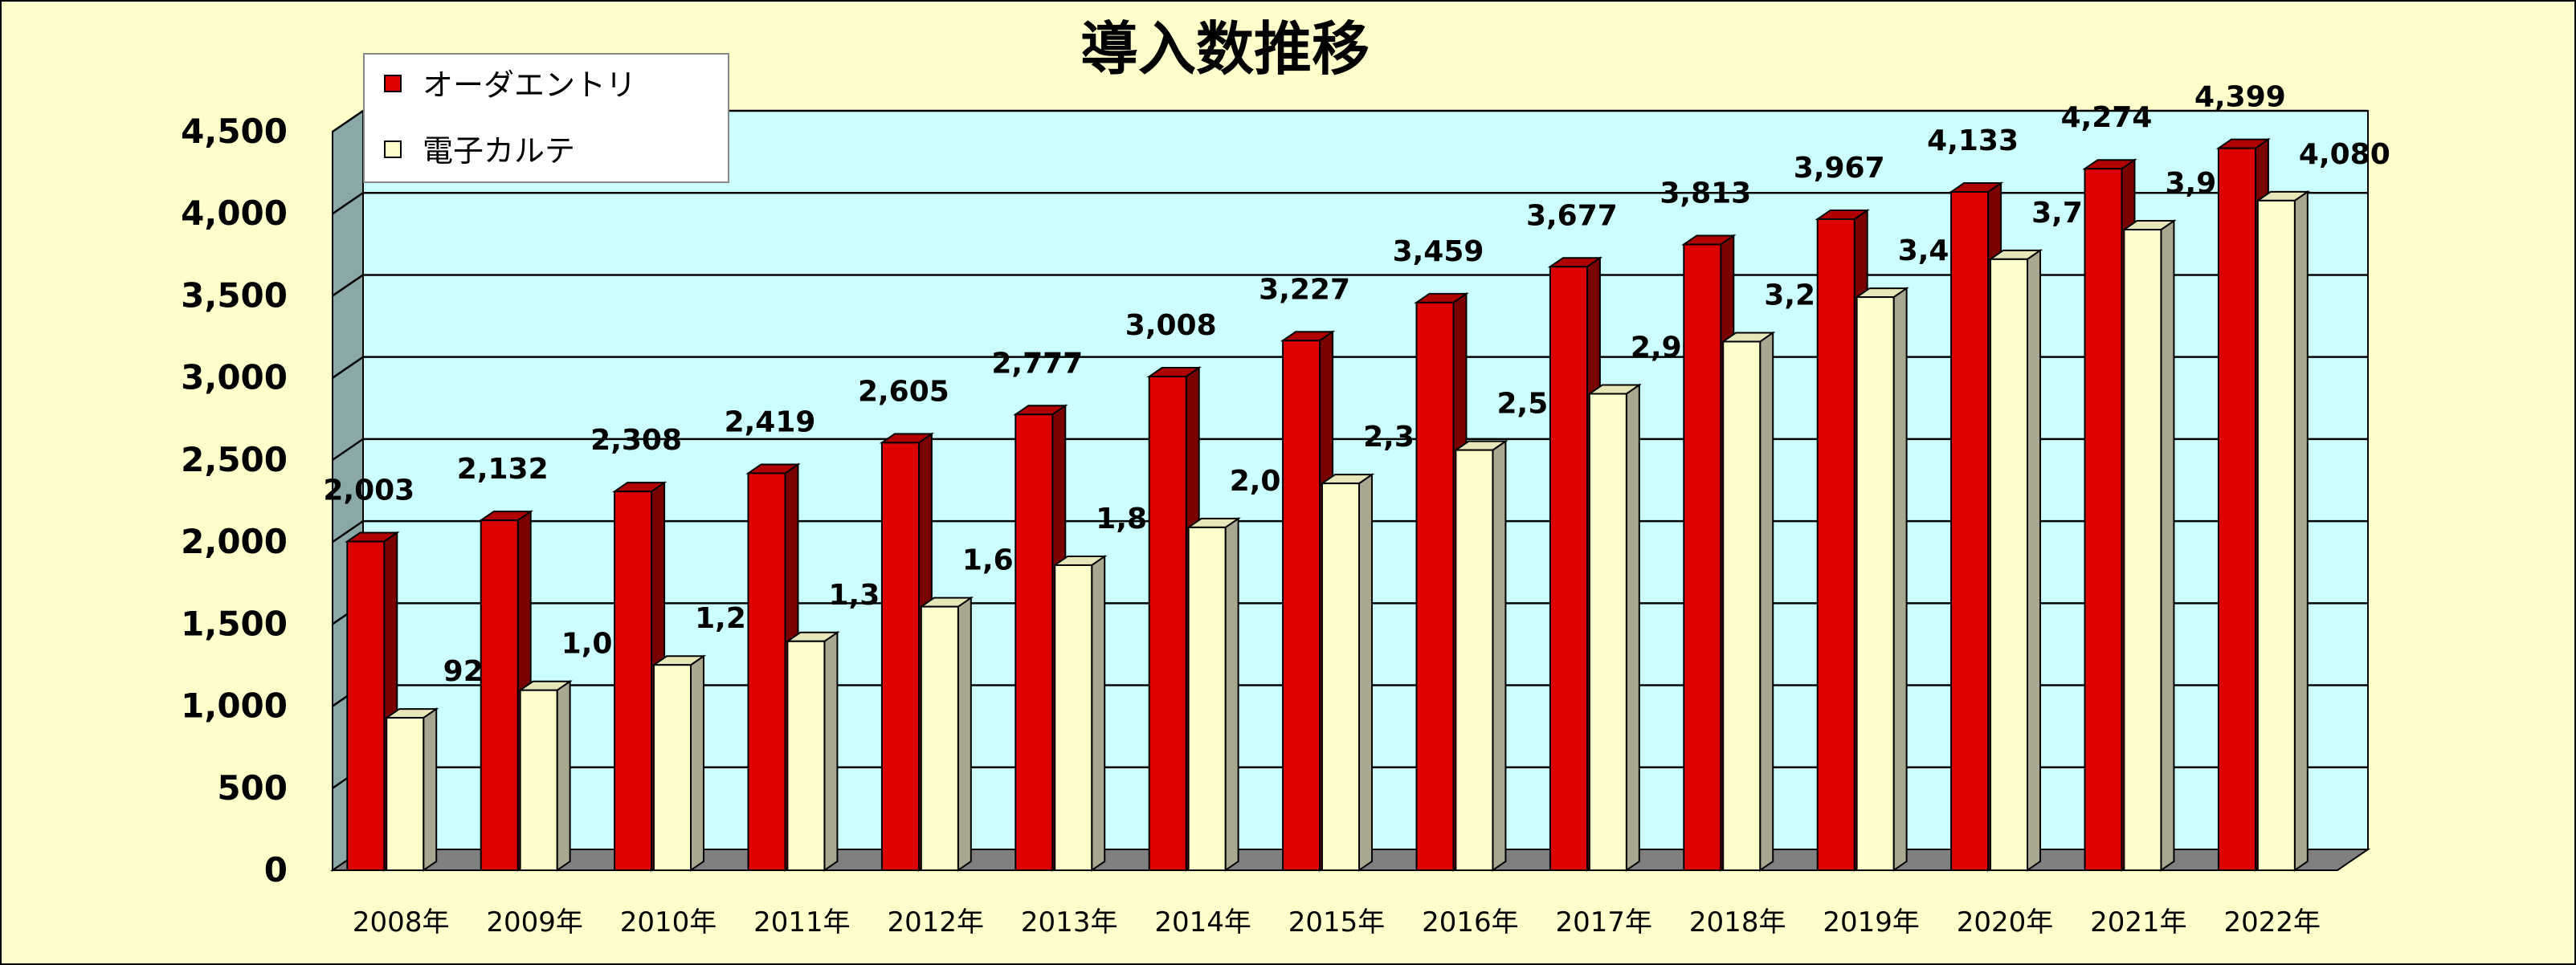 Image resolution: width=2576 pixels, height=965 pixels. I want to click on data-label: 3,227, so click(1304, 289).